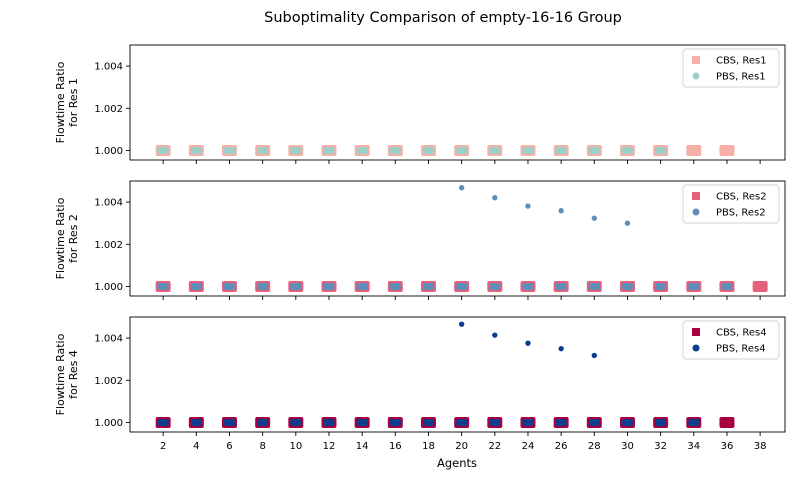 This screenshot has height=504, width=800. I want to click on x-tick-label: 10, so click(295, 446).